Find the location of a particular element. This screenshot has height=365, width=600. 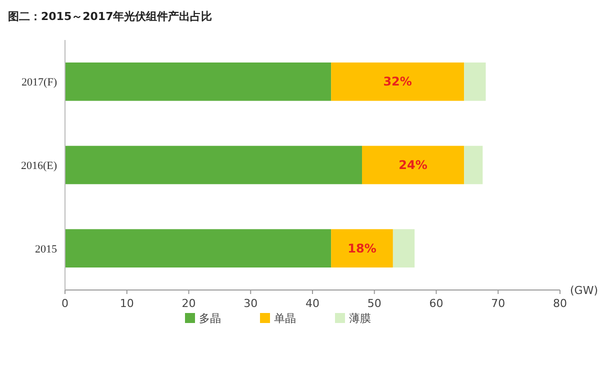

annotation: 32% is located at coordinates (397, 81).